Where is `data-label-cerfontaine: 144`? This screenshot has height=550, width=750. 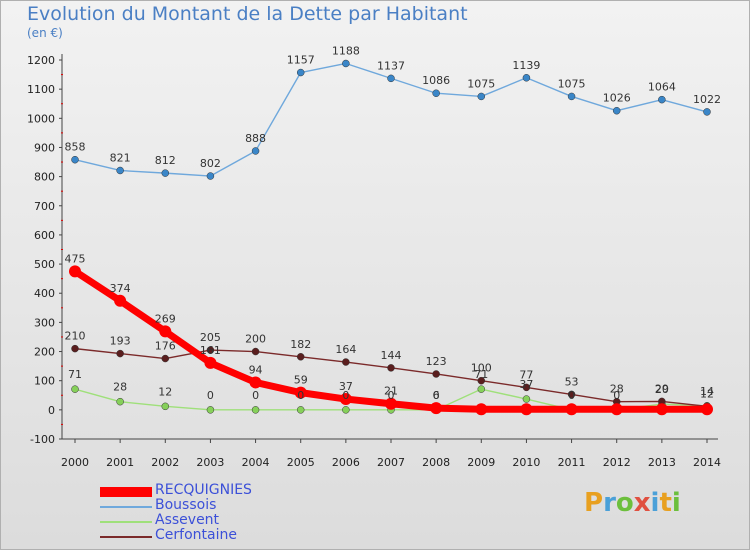
data-label-cerfontaine: 144 is located at coordinates (391, 355).